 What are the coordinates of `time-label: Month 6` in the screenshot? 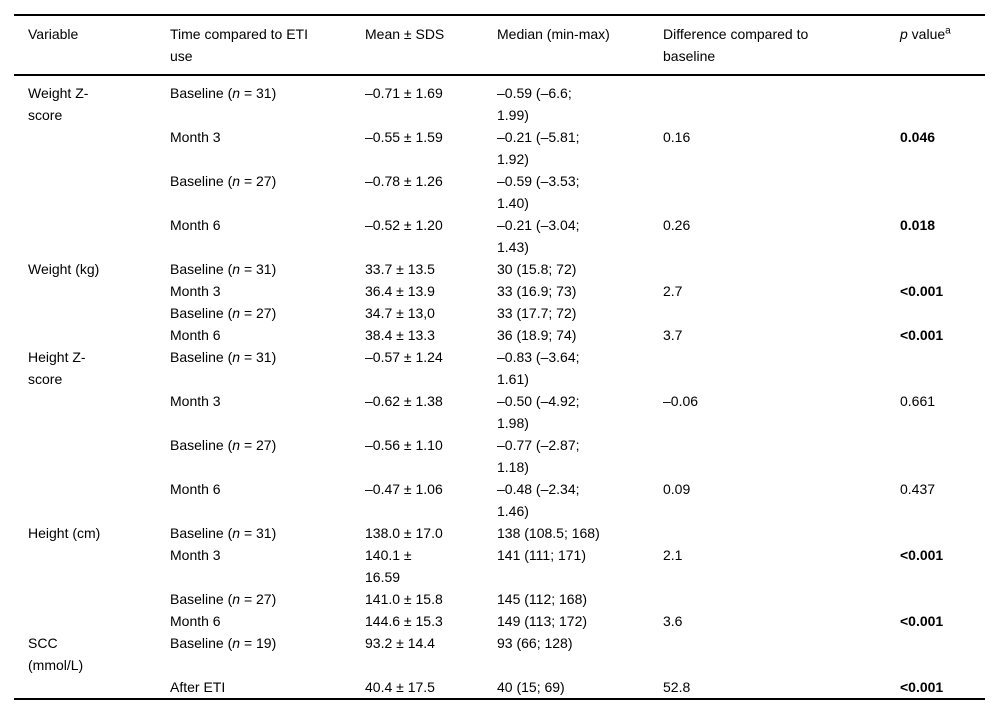 It's located at (195, 621).